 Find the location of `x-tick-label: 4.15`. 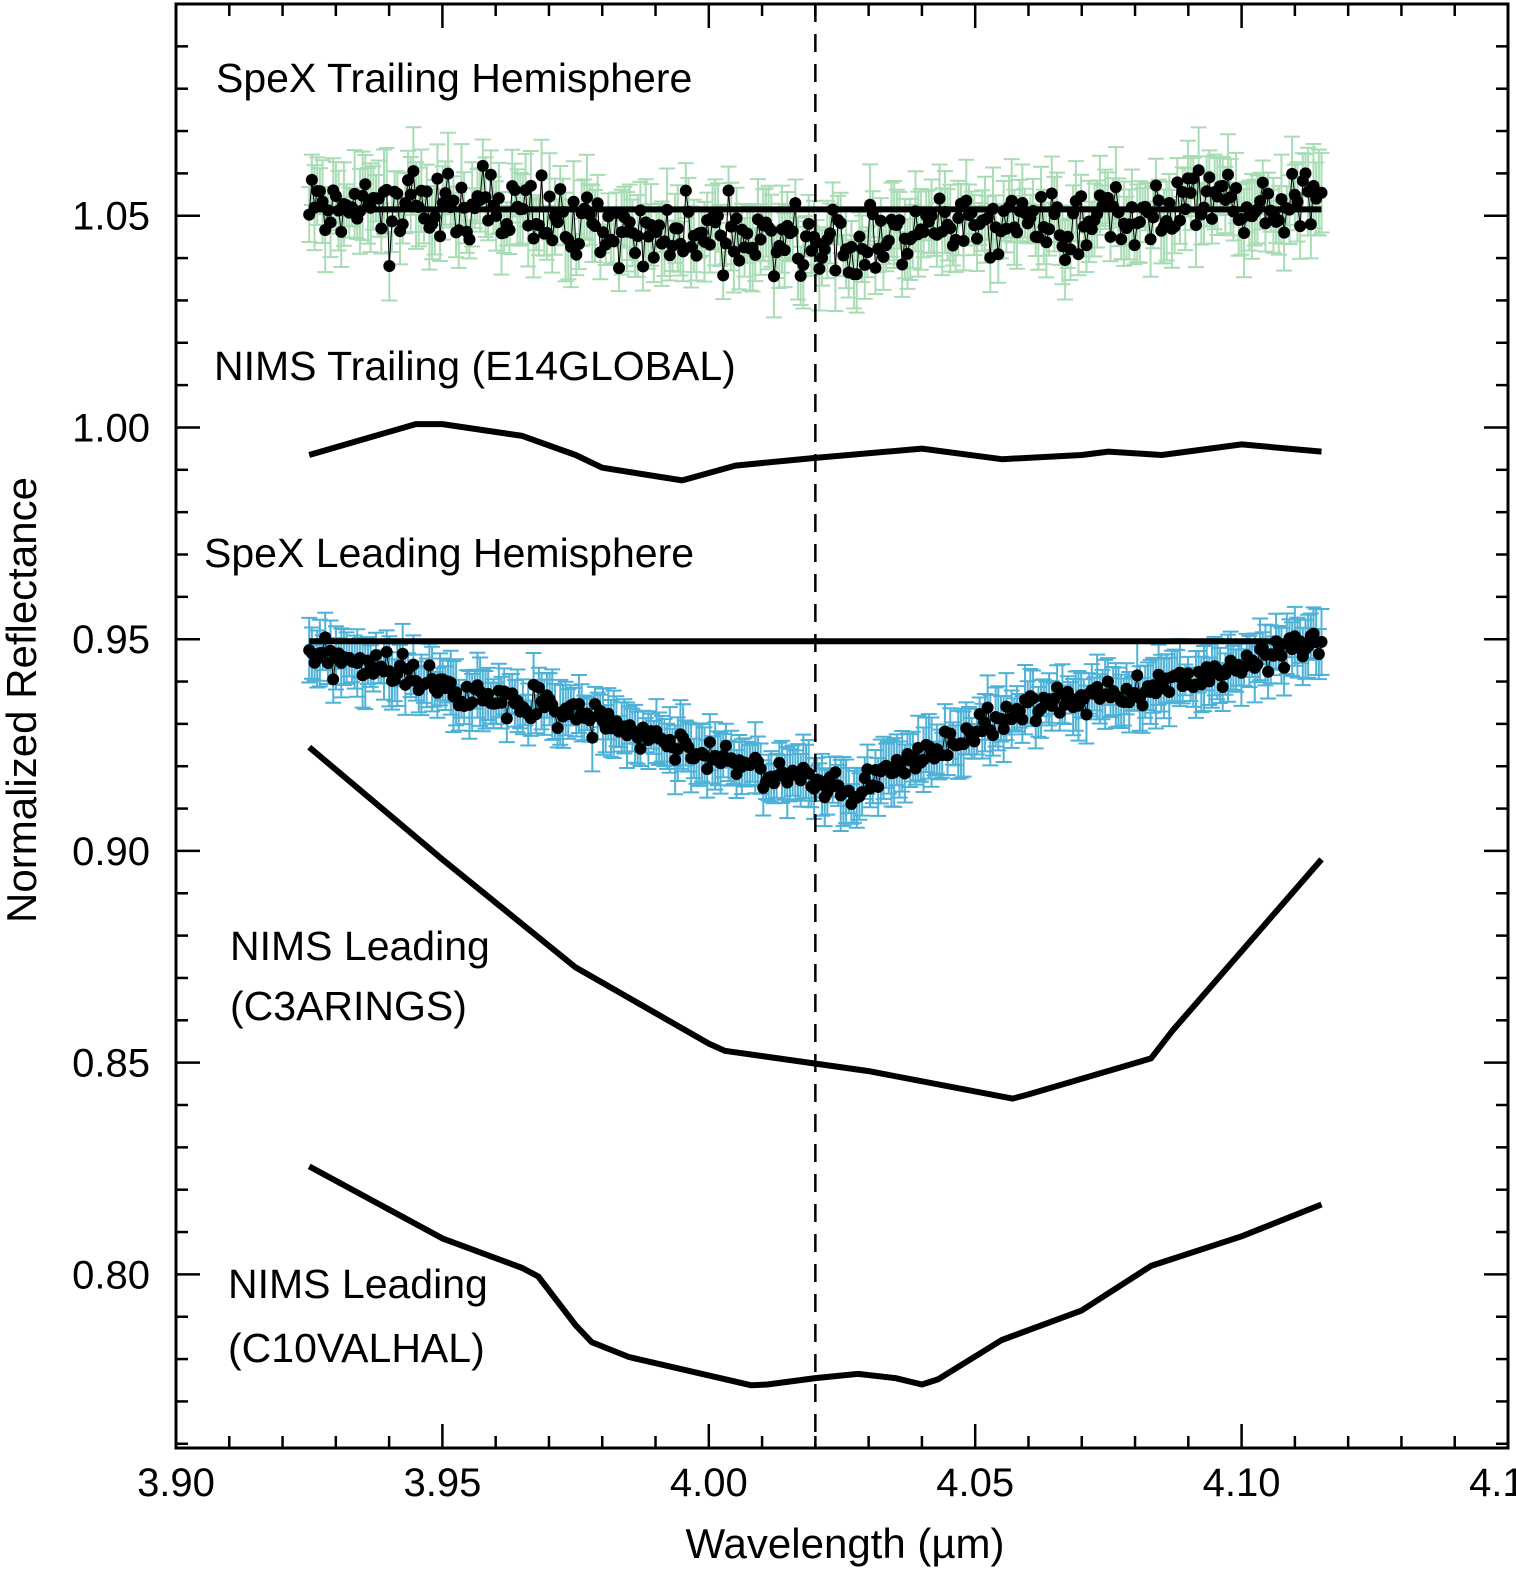

x-tick-label: 4.15 is located at coordinates (1492, 1483).